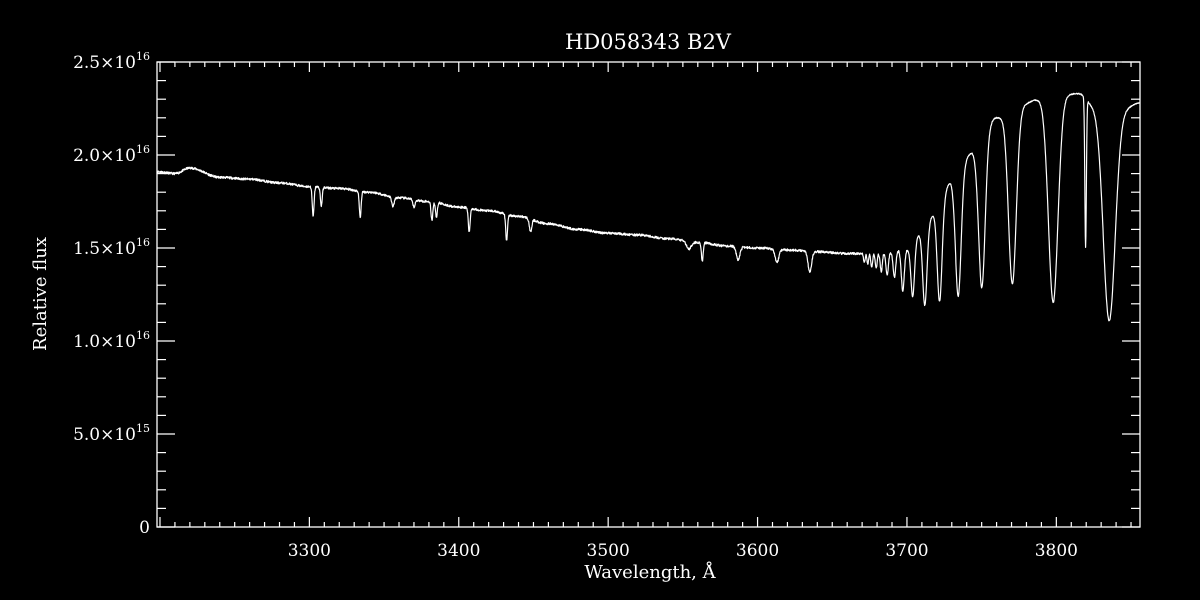  What do you see at coordinates (608, 551) in the screenshot?
I see `x-tick-label: 3500` at bounding box center [608, 551].